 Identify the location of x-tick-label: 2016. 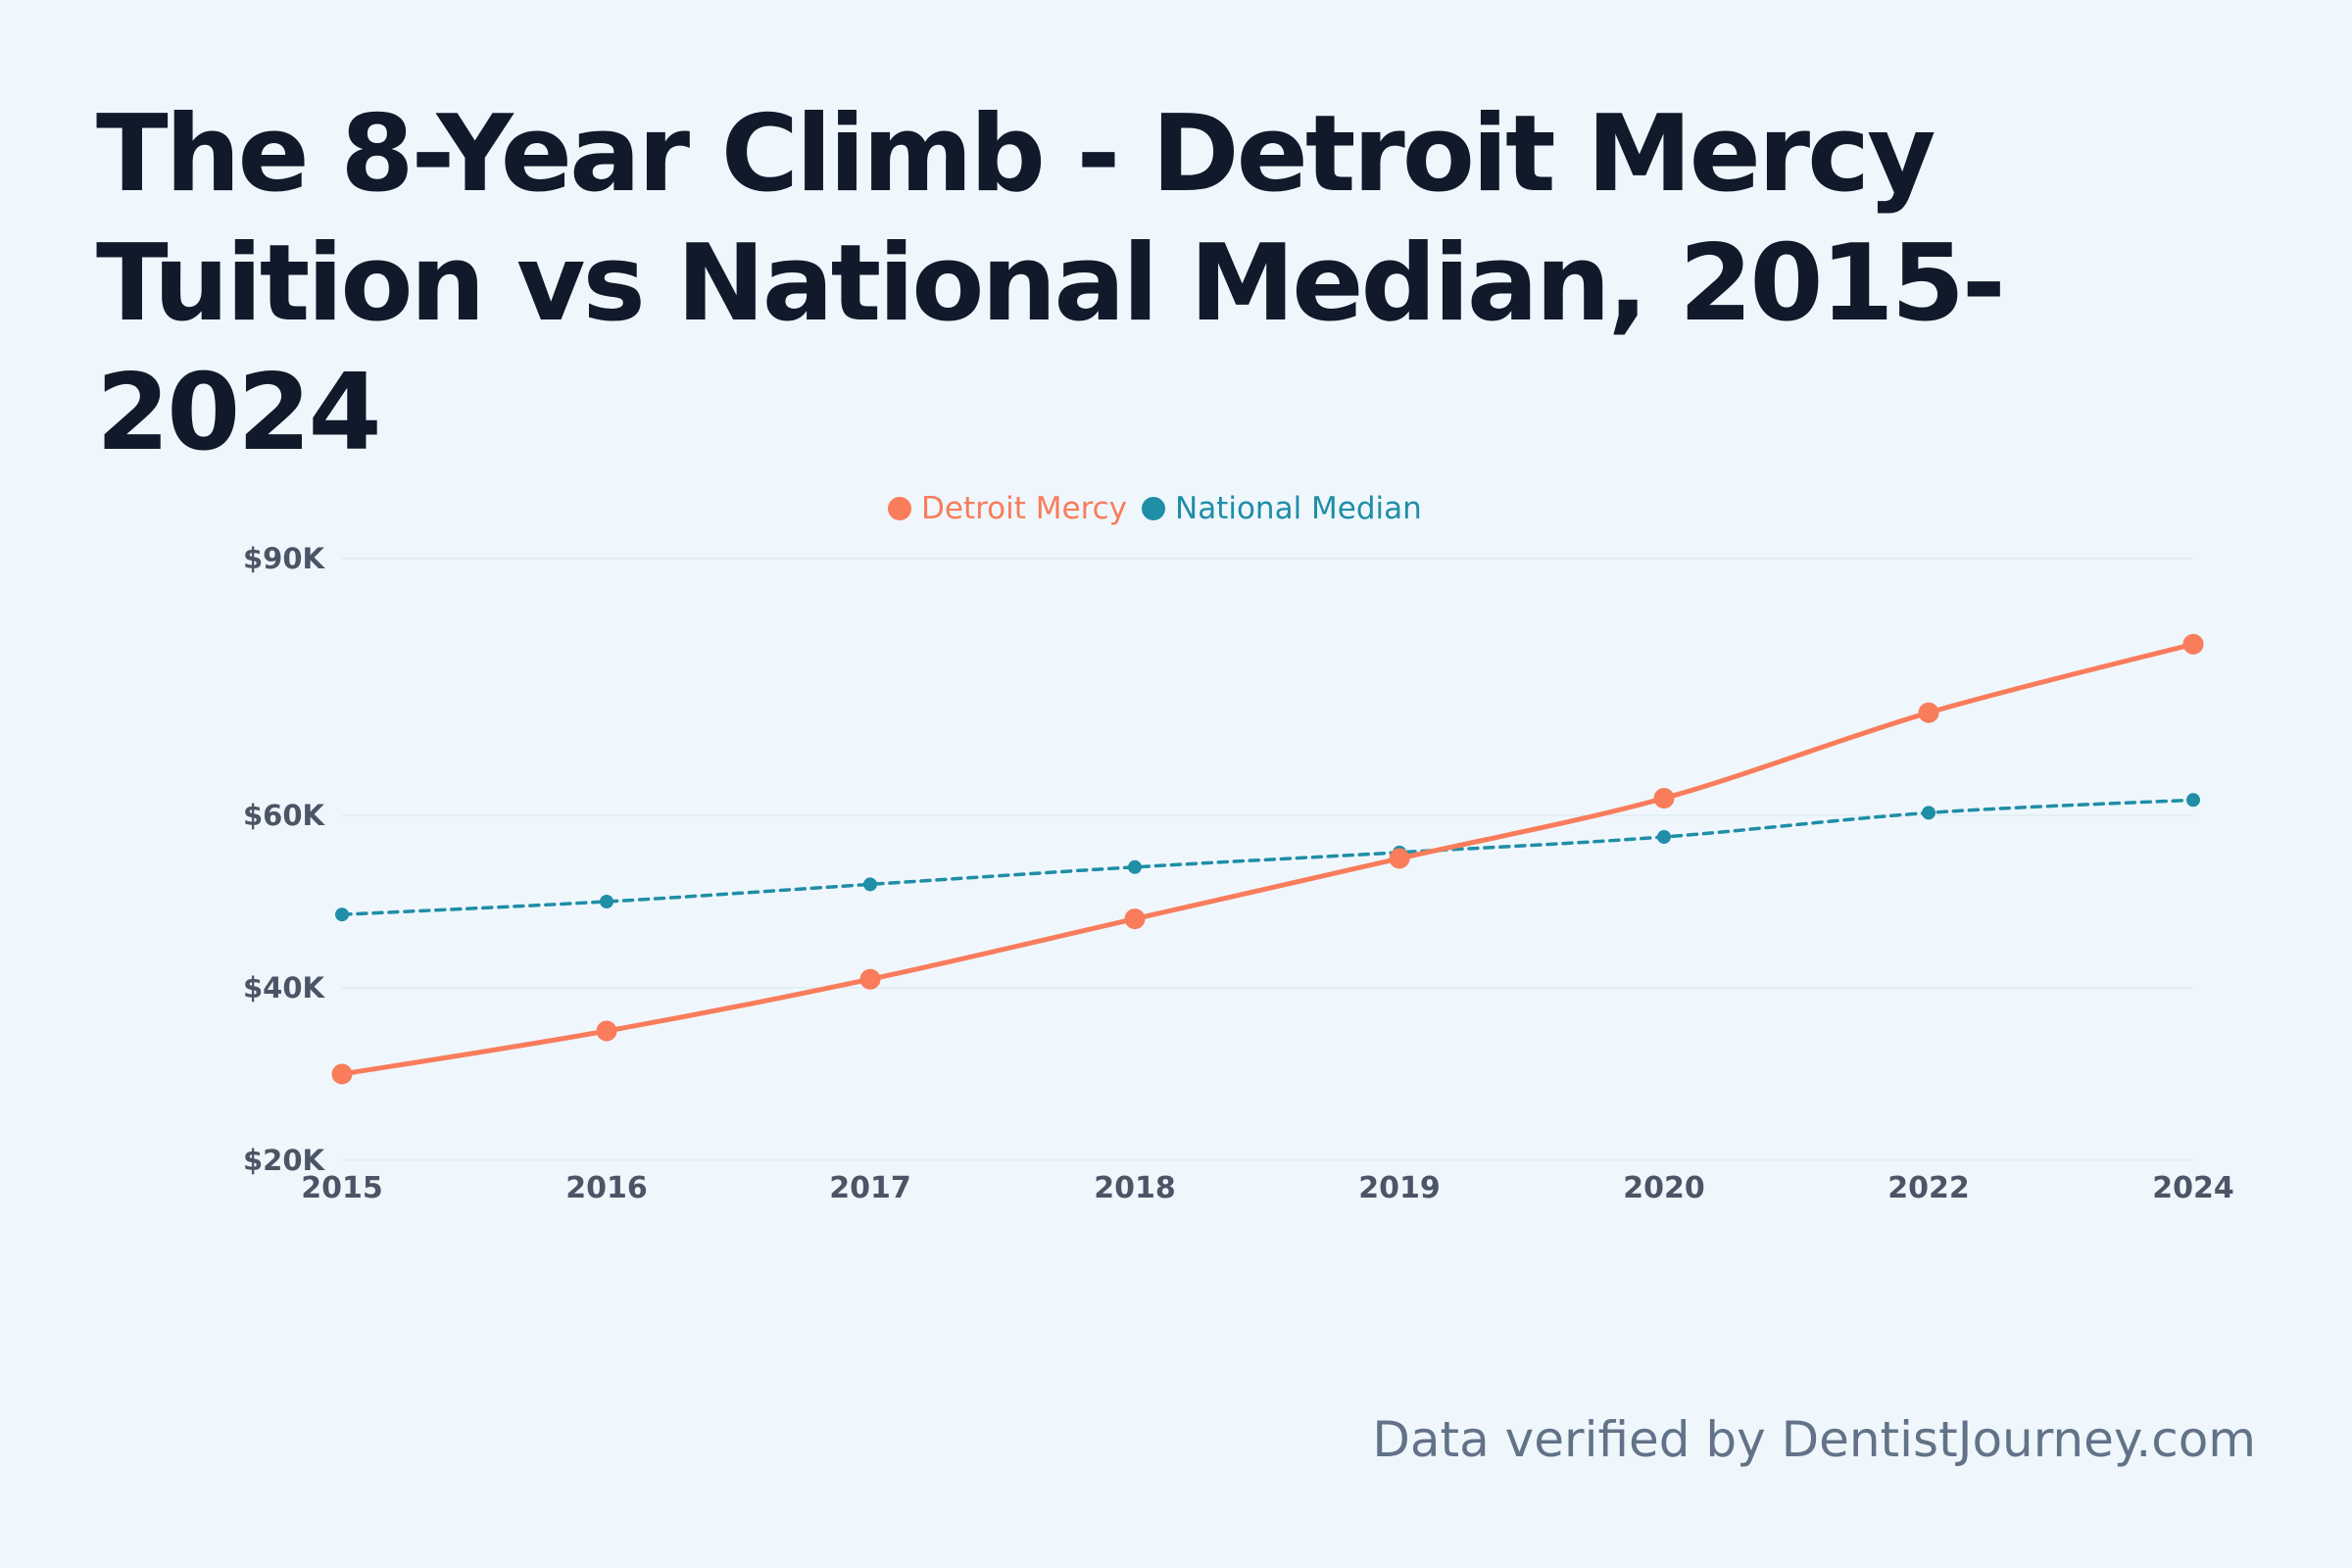
(606, 1188).